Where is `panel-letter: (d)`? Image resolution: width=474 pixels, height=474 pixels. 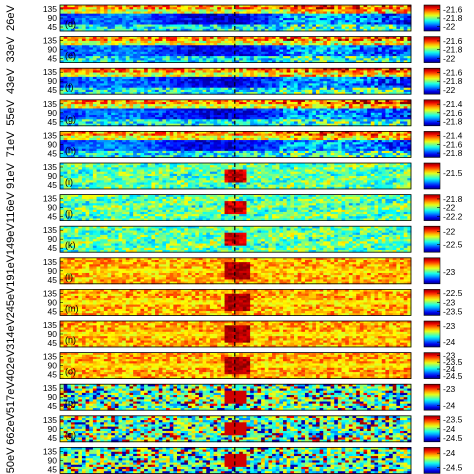
panel-letter: (d) is located at coordinates (70, 24).